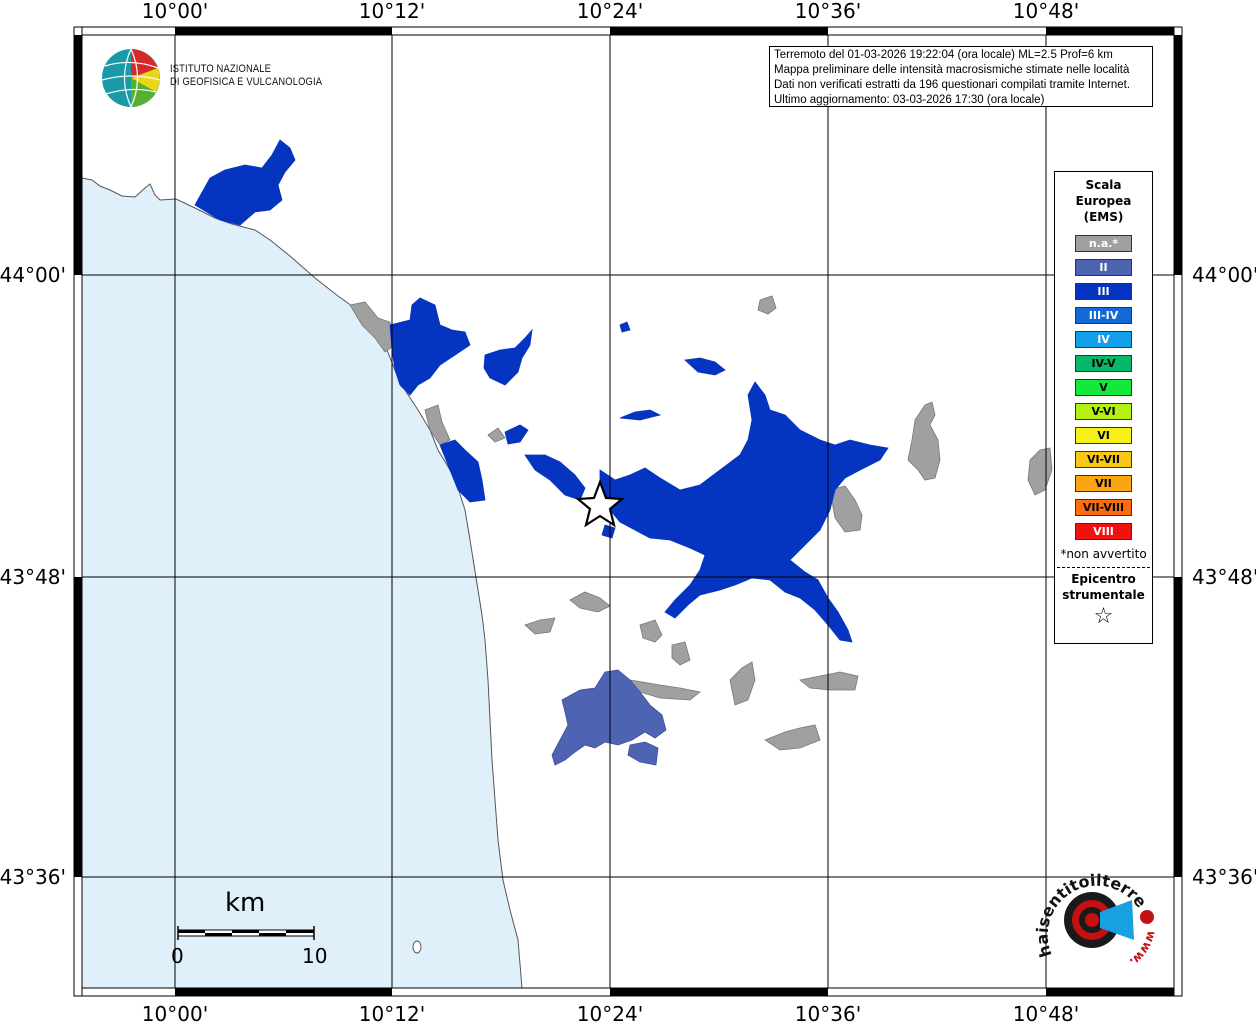  Describe the element at coordinates (1103, 243) in the screenshot. I see `legend-item: n.a.*` at that location.